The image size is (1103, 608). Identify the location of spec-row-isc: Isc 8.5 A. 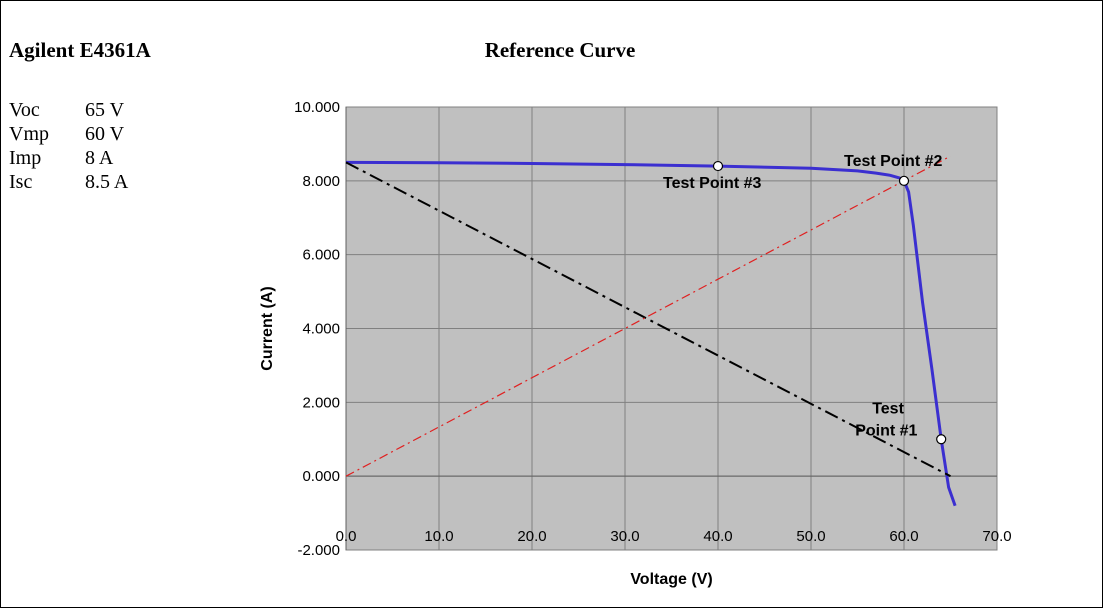
(68, 182).